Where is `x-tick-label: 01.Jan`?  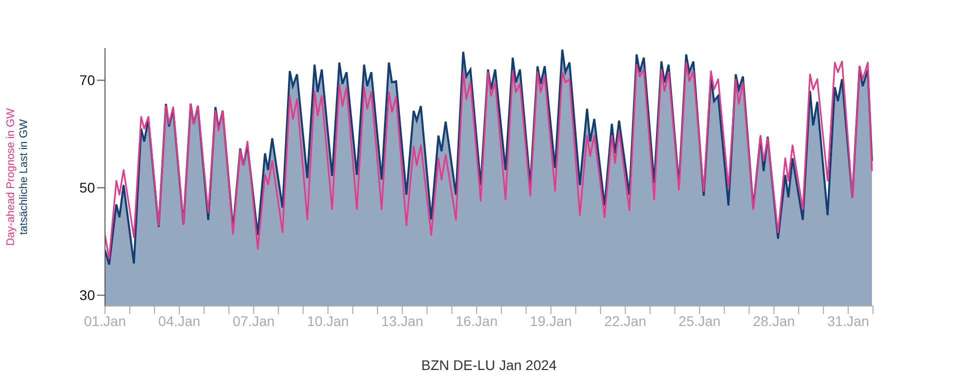 x-tick-label: 01.Jan is located at coordinates (105, 320).